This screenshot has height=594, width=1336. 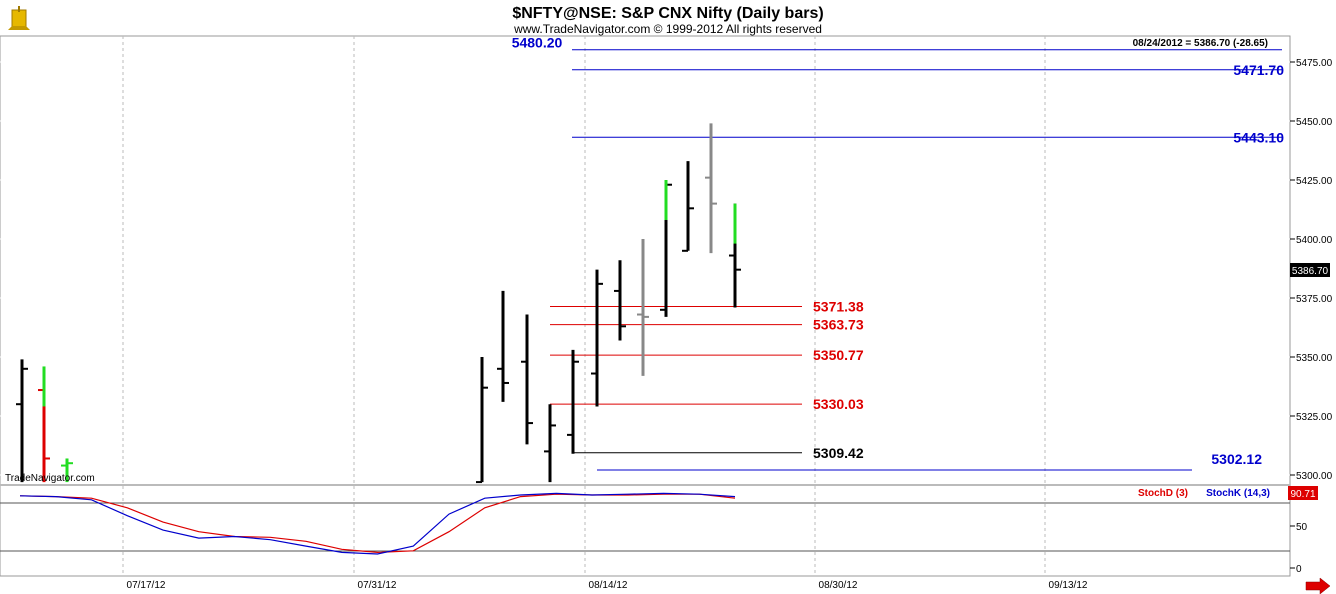 I want to click on level-label: 5371.38, so click(x=838, y=307).